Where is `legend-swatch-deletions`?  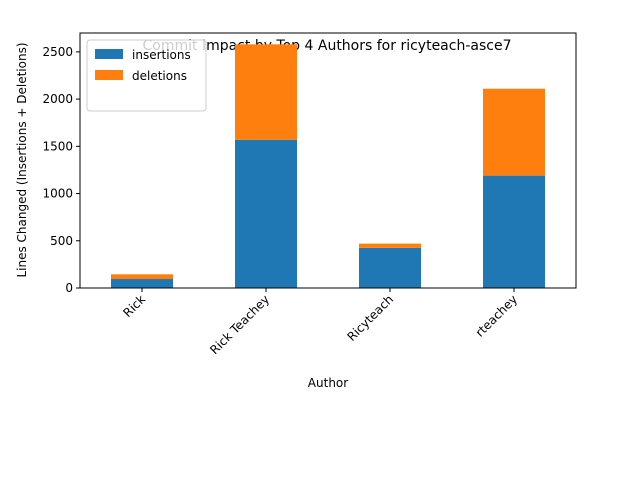
legend-swatch-deletions is located at coordinates (109, 75).